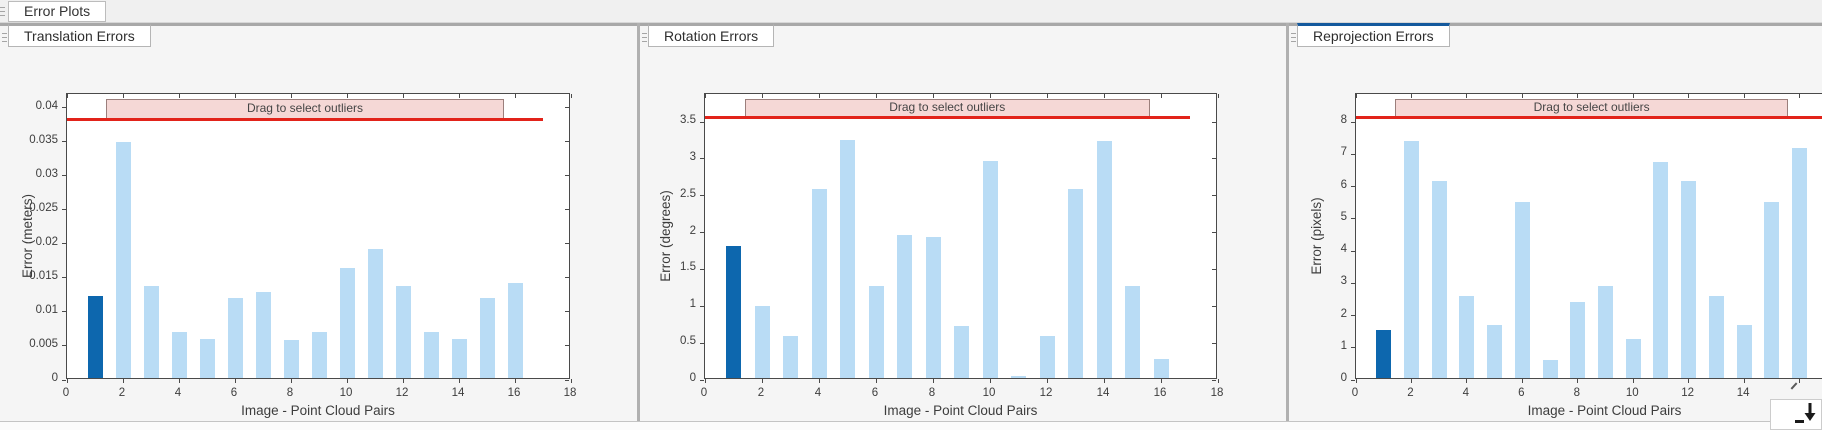 The image size is (1822, 430). Describe the element at coordinates (704, 393) in the screenshot. I see `x-tick-label: 0` at that location.